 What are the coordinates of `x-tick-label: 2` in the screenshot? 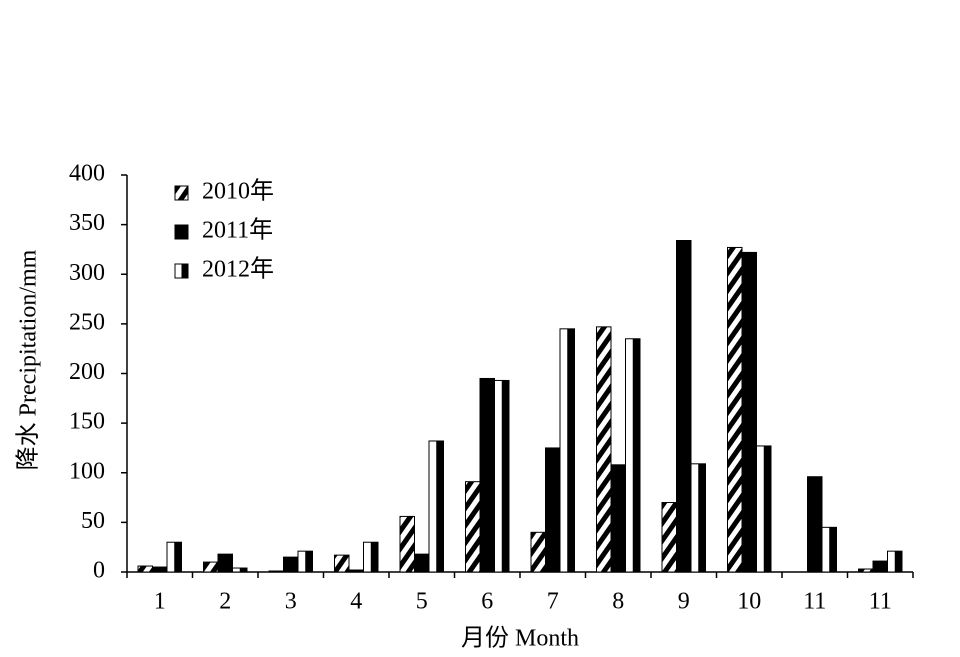 It's located at (225, 602).